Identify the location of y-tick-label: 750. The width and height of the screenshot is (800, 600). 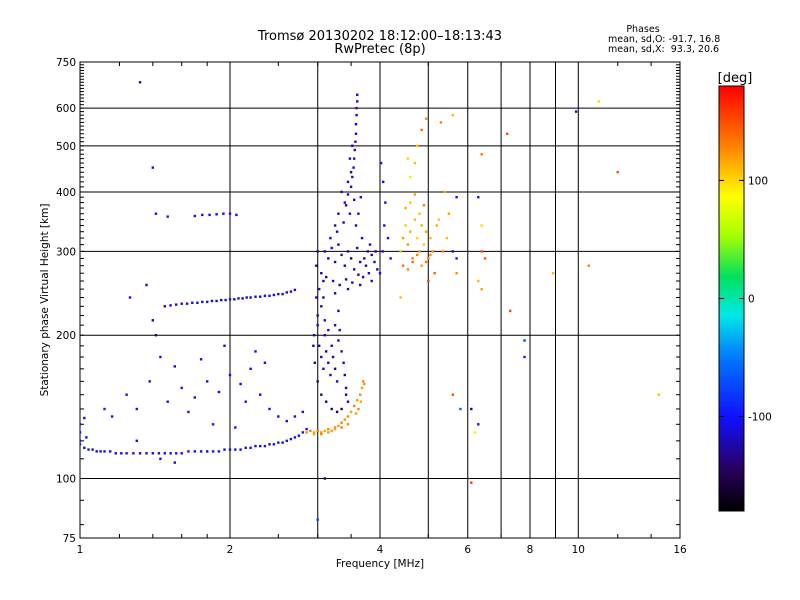
(66, 63).